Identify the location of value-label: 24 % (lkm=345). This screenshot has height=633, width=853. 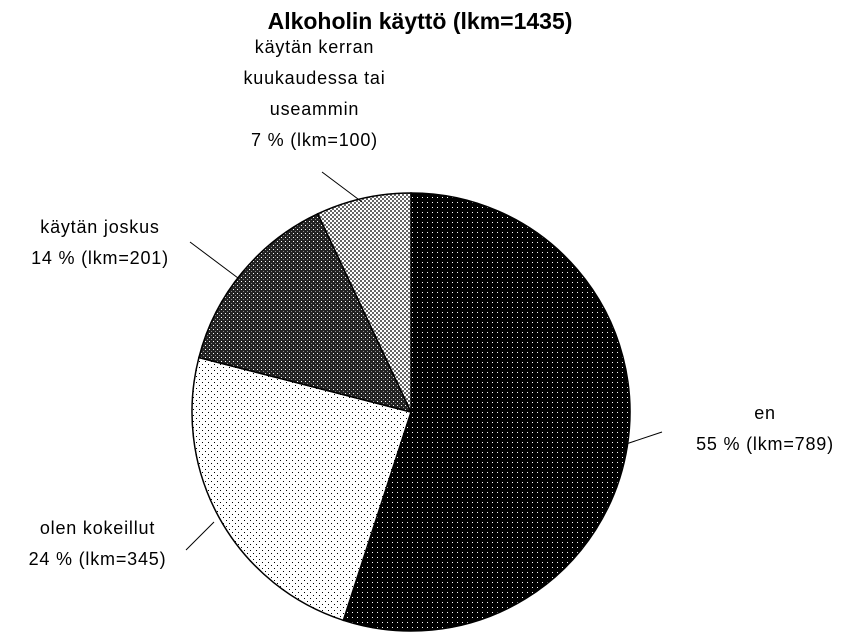
(97, 559).